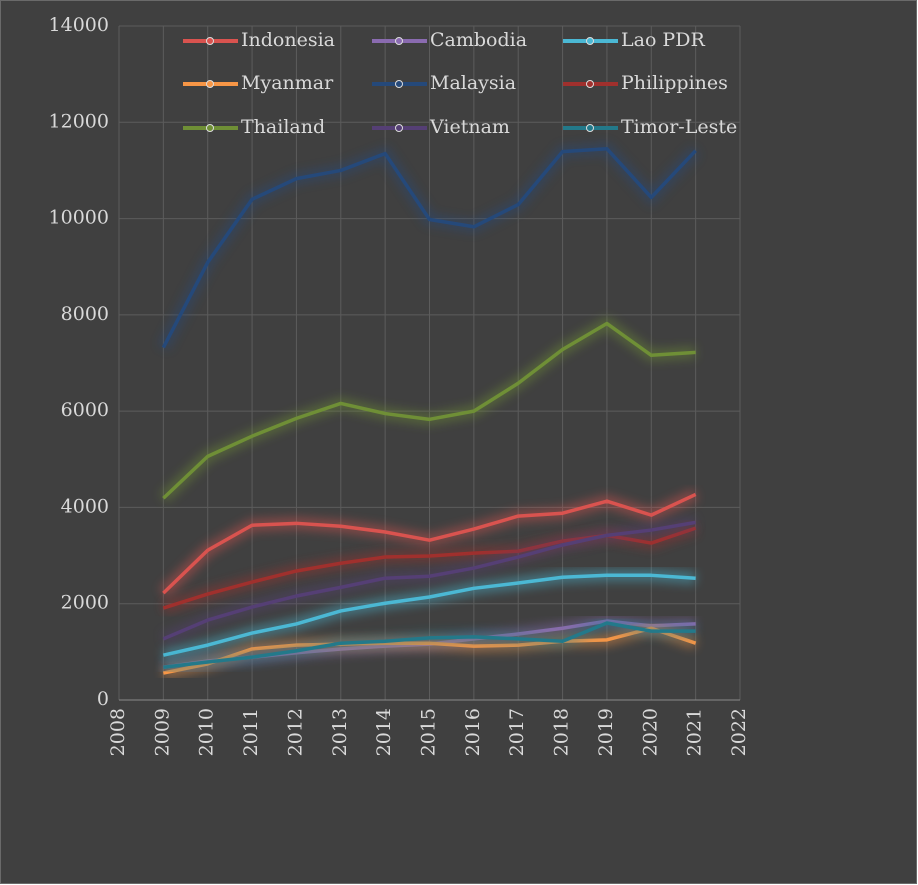  What do you see at coordinates (739, 732) in the screenshot?
I see `x-tick-label: 2022` at bounding box center [739, 732].